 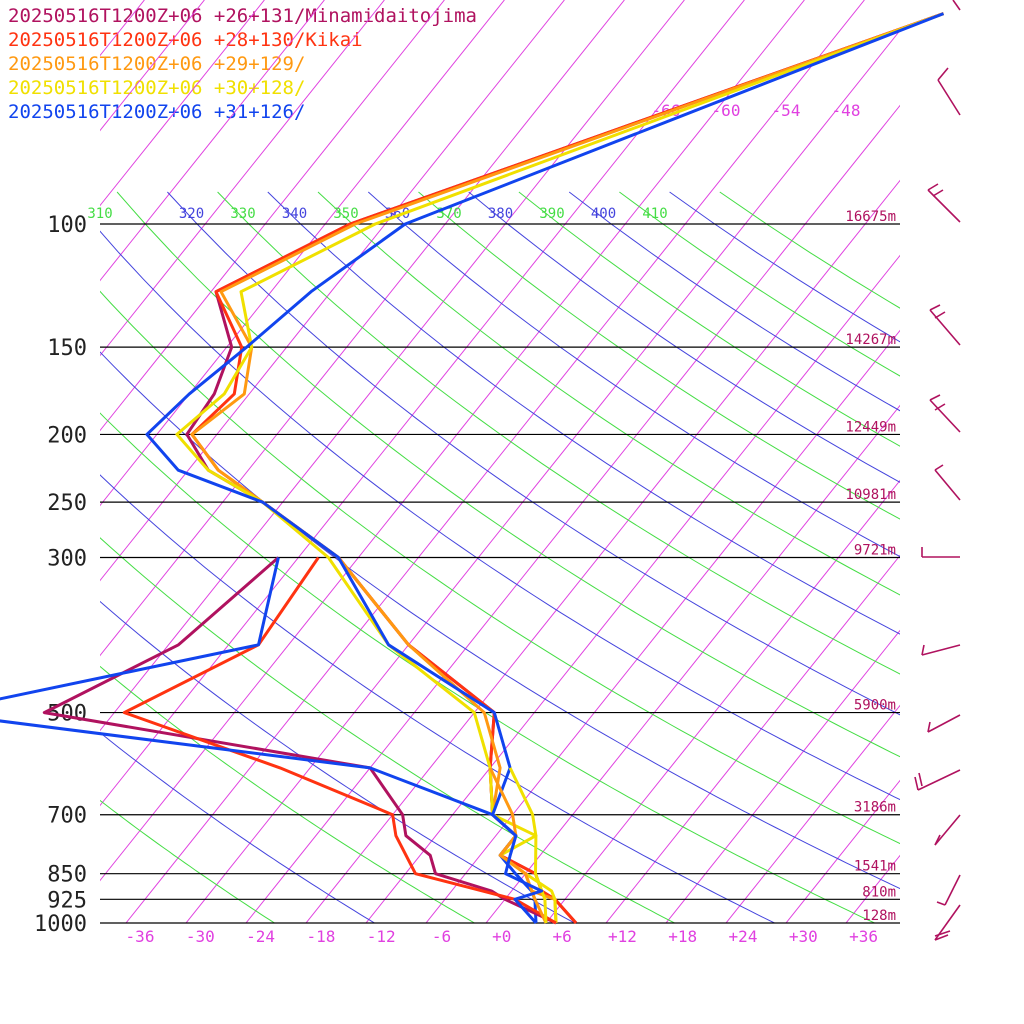 What do you see at coordinates (863, 936) in the screenshot?
I see `x-tick-label: +36` at bounding box center [863, 936].